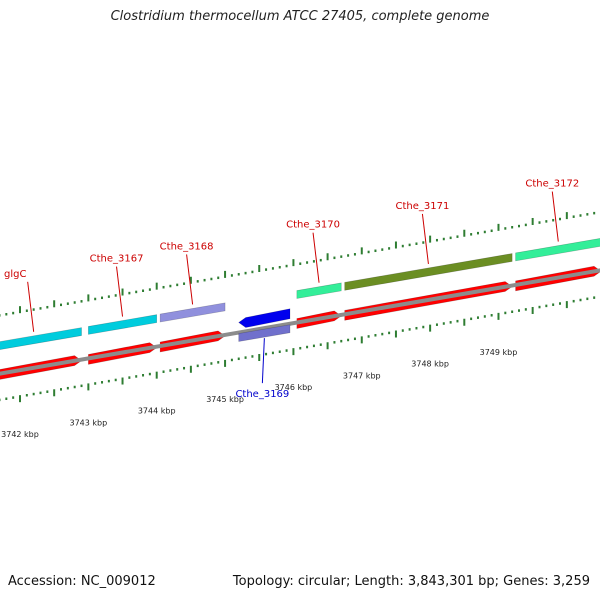 The width and height of the screenshot is (600, 600). I want to click on scale-label-3745: 3745 kbp, so click(225, 399).